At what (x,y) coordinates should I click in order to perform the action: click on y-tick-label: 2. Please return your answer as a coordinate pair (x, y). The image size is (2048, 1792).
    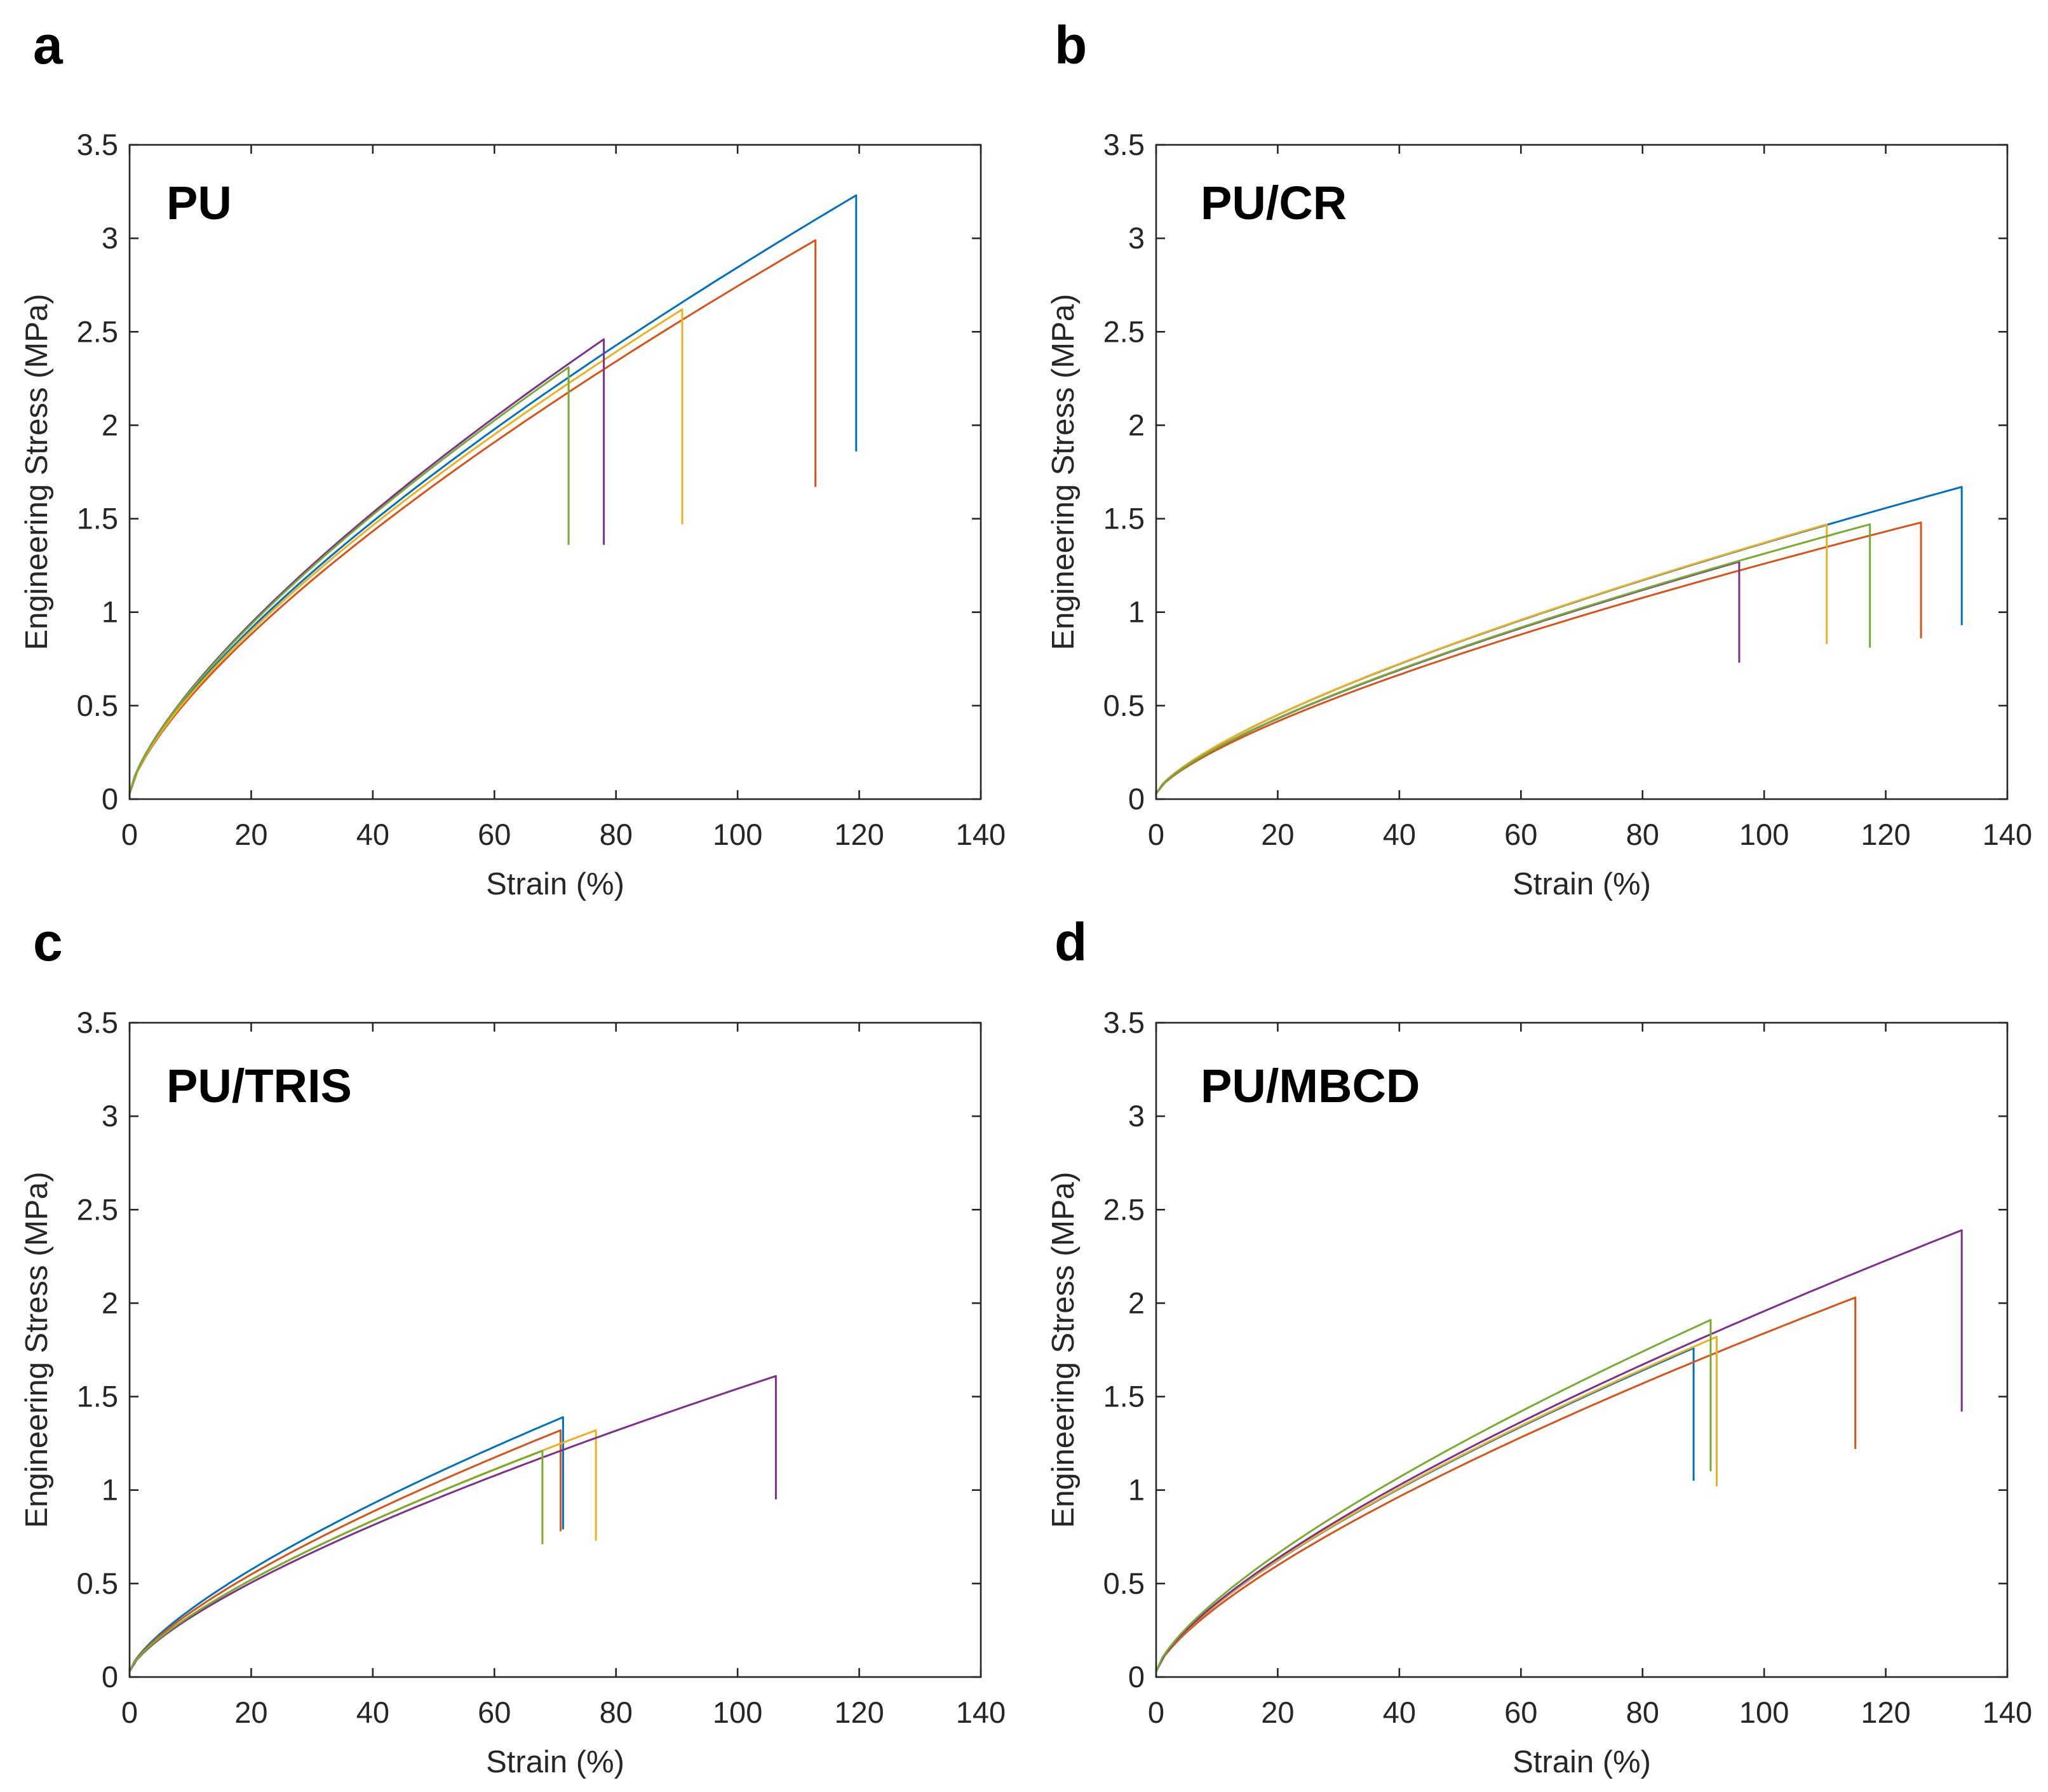
    Looking at the image, I should click on (110, 1302).